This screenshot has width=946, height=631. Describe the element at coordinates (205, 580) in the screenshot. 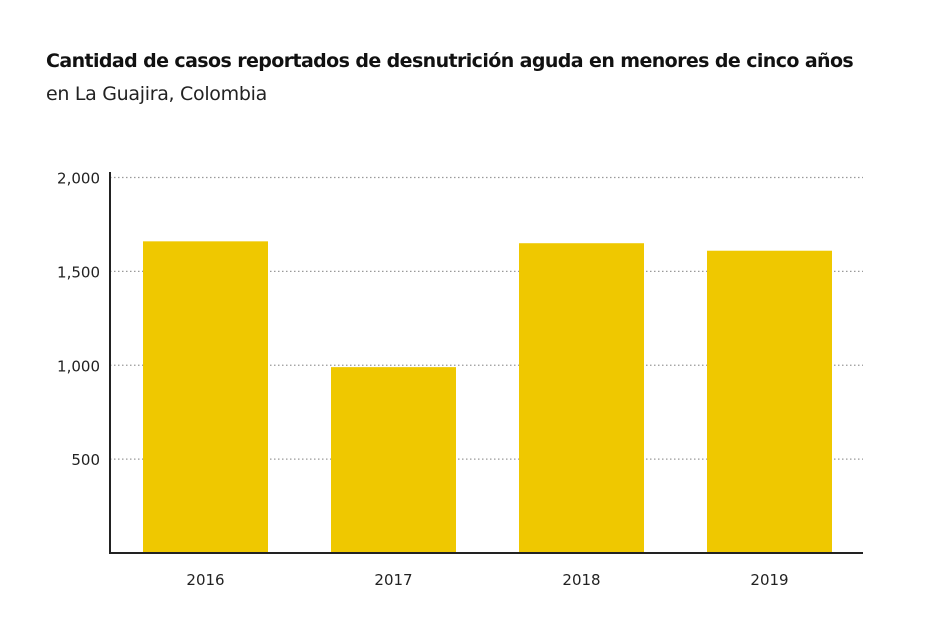

I see `x-tick-label: 2016` at that location.